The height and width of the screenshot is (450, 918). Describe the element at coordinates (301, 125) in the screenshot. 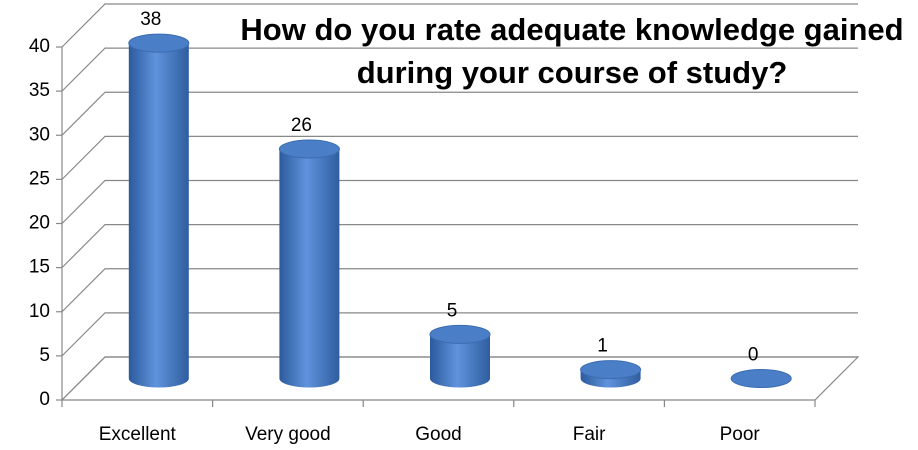

I see `data-label: 26` at that location.